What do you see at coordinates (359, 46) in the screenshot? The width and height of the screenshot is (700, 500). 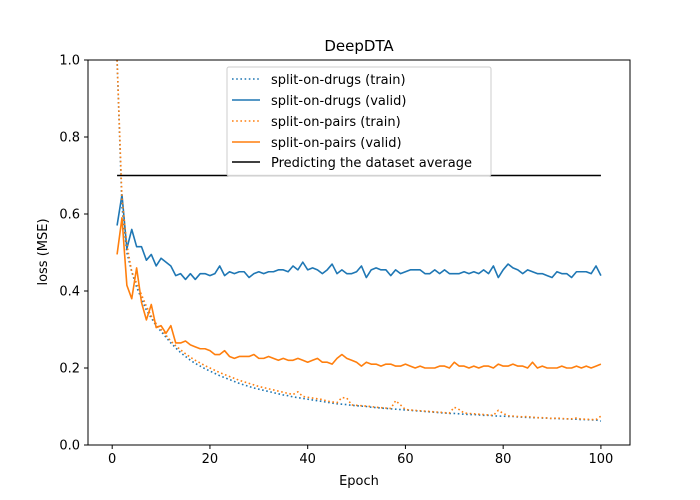 I see `chart-title: DeepDTA` at bounding box center [359, 46].